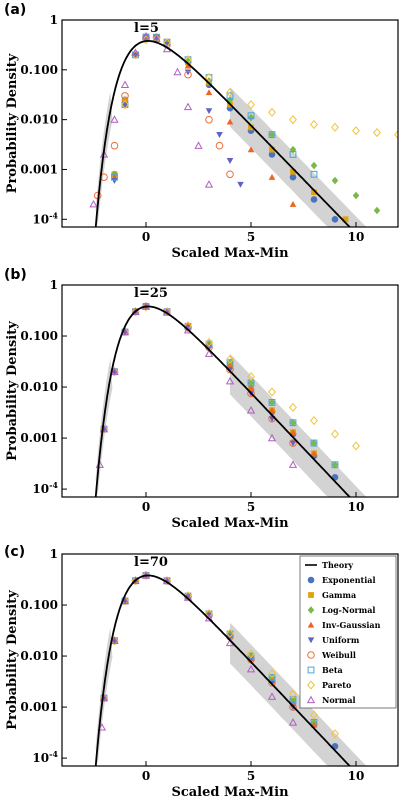  Describe the element at coordinates (339, 595) in the screenshot. I see `legend-label: Gamma` at that location.